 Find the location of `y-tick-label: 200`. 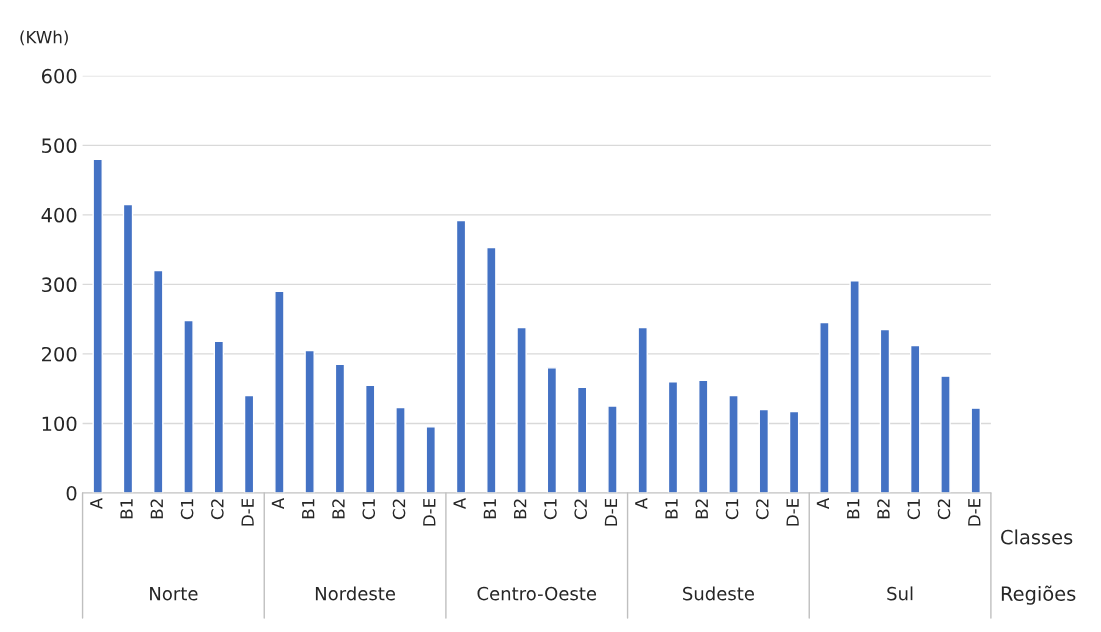

y-tick-label: 200 is located at coordinates (59, 354).